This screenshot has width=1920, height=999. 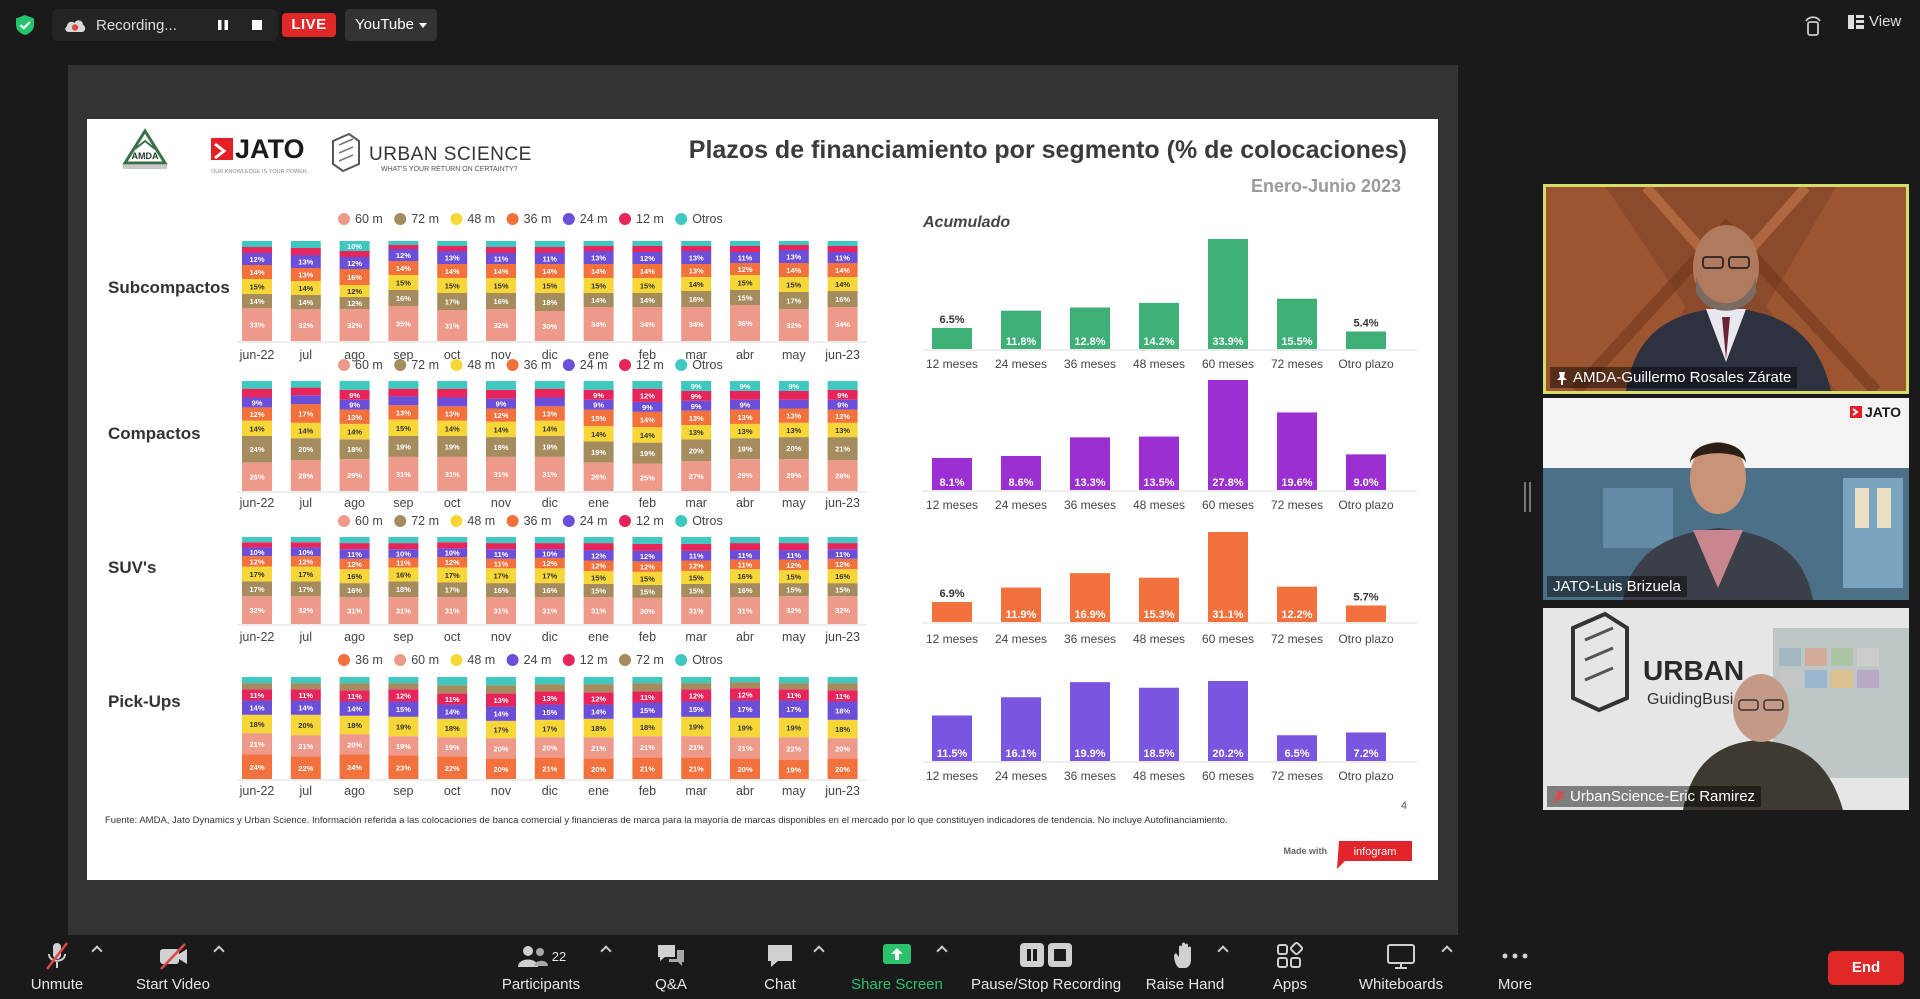 What do you see at coordinates (219, 951) in the screenshot?
I see `video-options-caret` at bounding box center [219, 951].